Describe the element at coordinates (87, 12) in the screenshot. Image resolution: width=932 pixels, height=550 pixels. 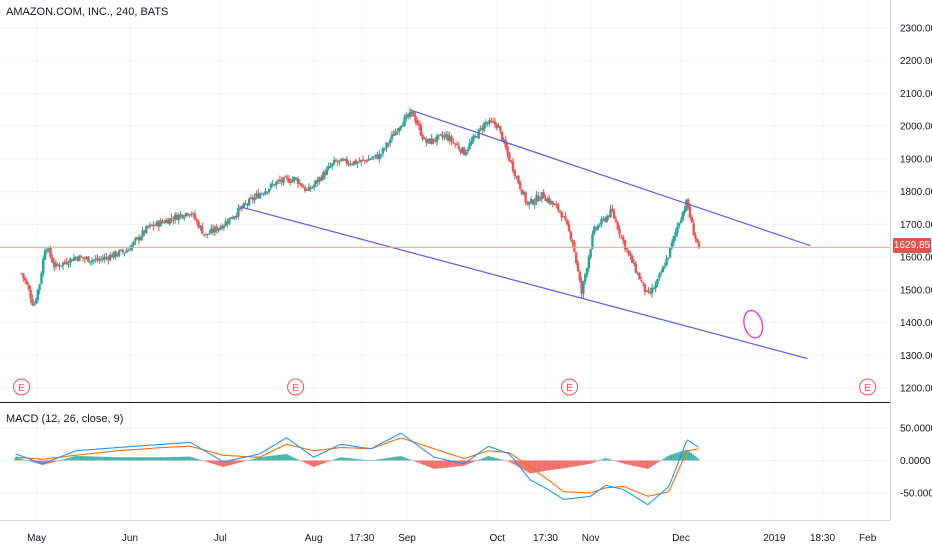
I see `symbol-title: AMAZON.COM, INC., 240, BATS` at that location.